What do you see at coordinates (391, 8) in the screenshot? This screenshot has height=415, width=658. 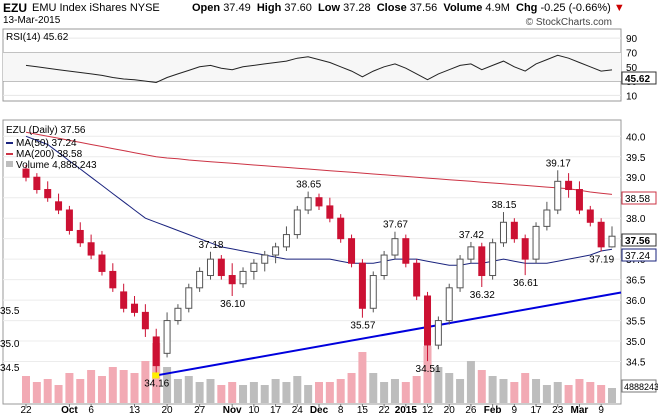 I see `close-label: Close` at bounding box center [391, 8].